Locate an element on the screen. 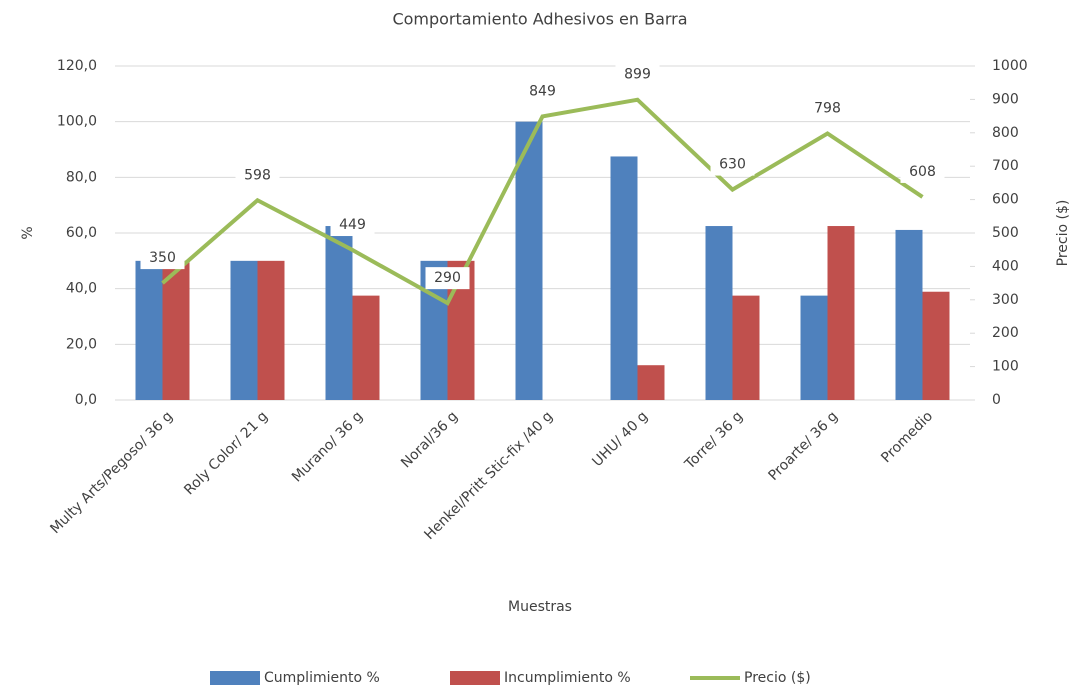  value-label: 290 is located at coordinates (447, 278).